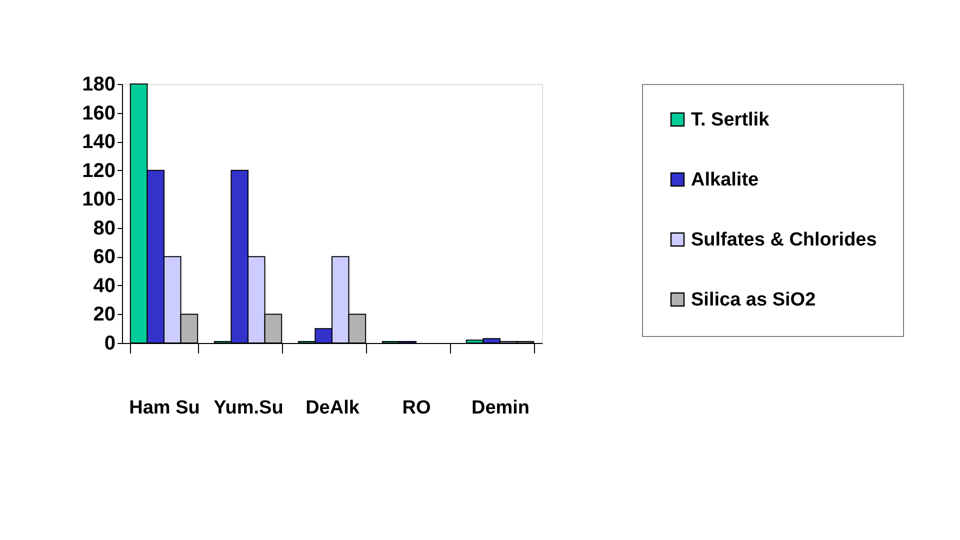 The height and width of the screenshot is (540, 960). What do you see at coordinates (99, 85) in the screenshot?
I see `y-tick-label: 180` at bounding box center [99, 85].